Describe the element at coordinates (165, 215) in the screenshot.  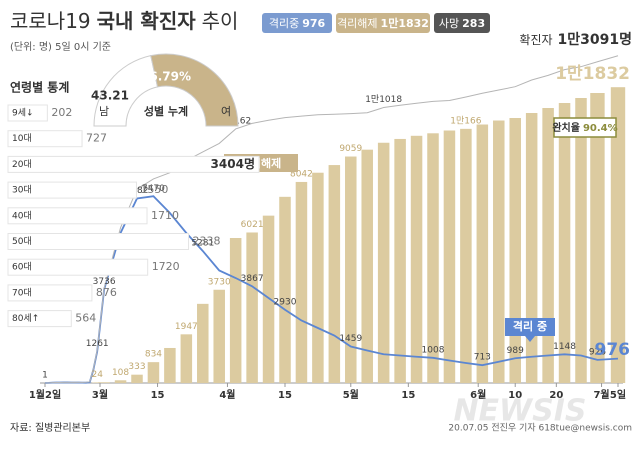
I see `value-label: 1710` at that location.